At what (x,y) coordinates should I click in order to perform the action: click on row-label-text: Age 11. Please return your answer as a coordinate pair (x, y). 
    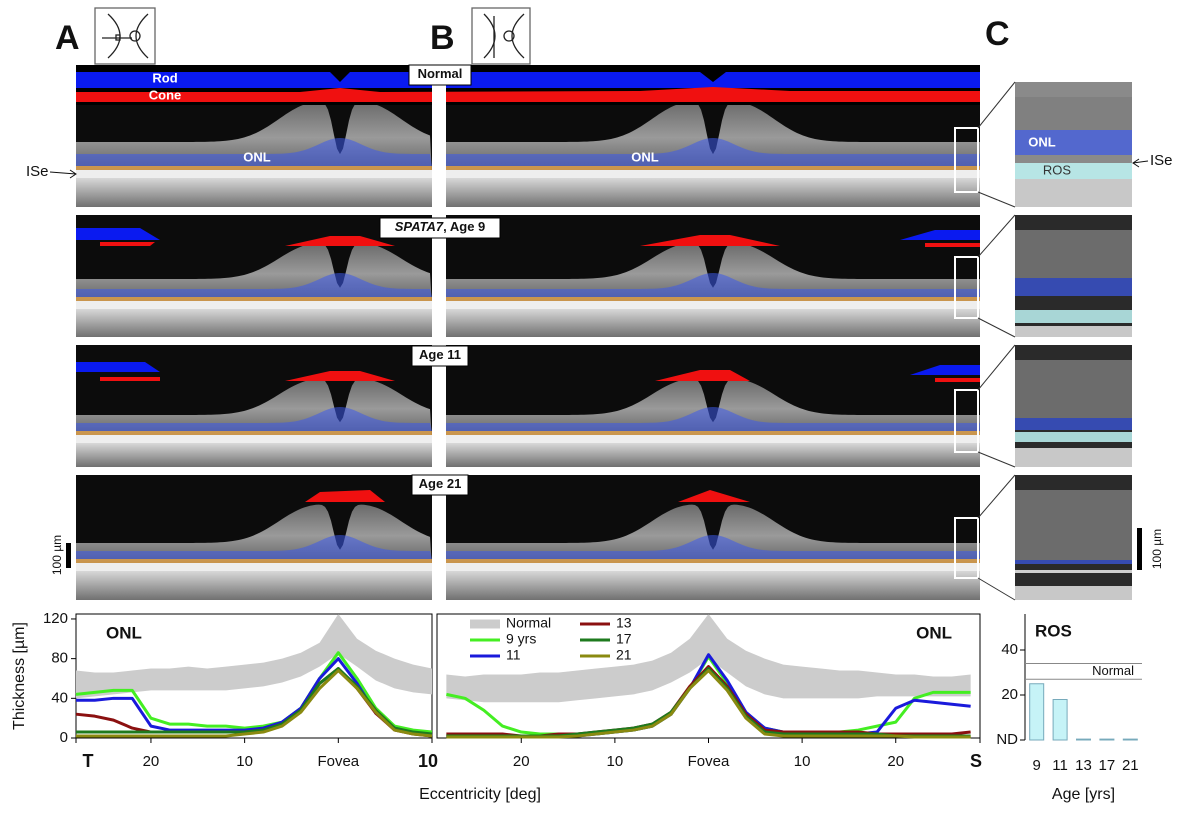
    Looking at the image, I should click on (440, 354).